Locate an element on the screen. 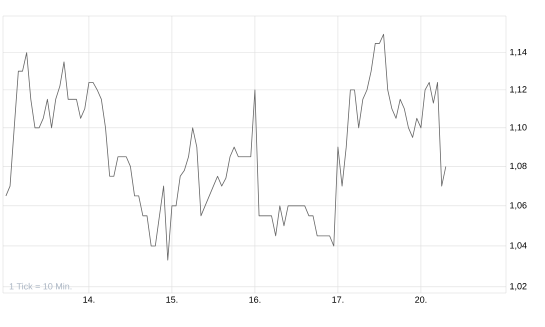 The width and height of the screenshot is (545, 327). y-tick-label: 1,02 is located at coordinates (518, 286).